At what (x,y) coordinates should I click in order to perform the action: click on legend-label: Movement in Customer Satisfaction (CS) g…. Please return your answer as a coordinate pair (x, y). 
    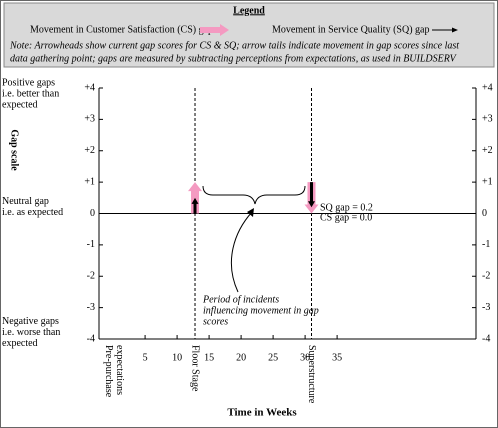
    Looking at the image, I should click on (121, 29).